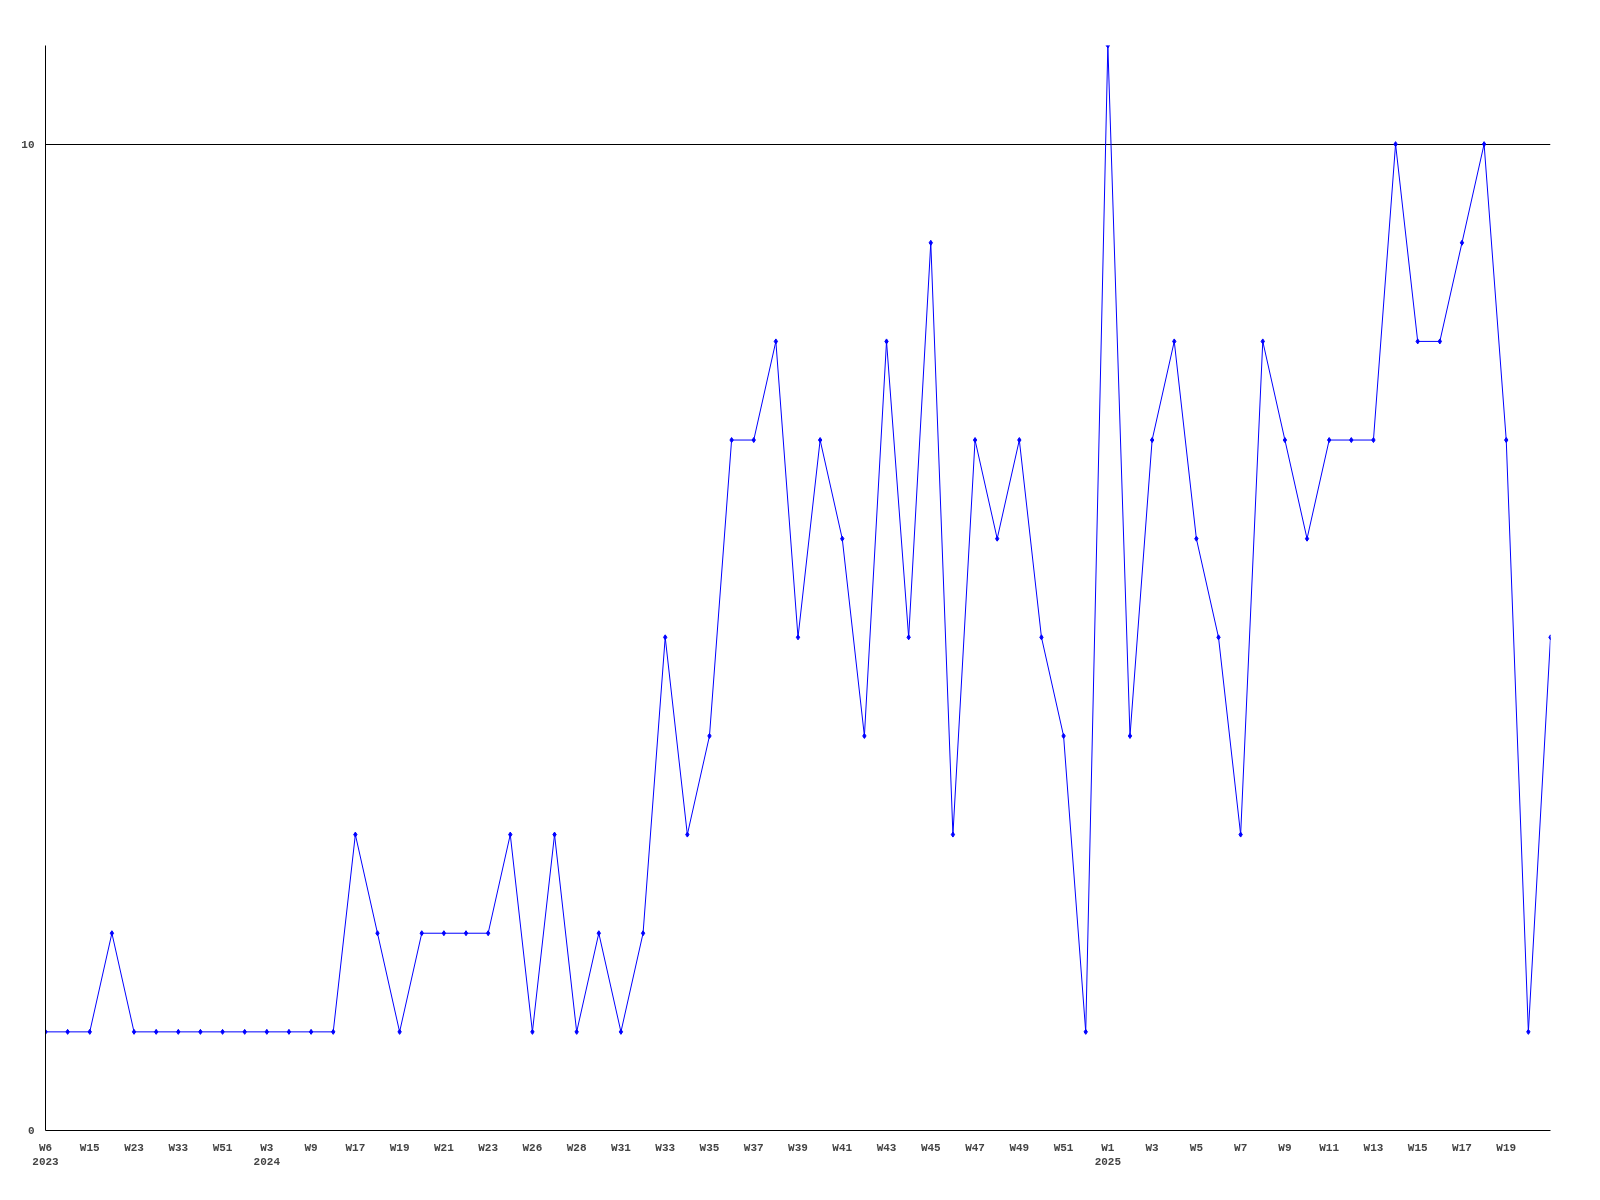  Describe the element at coordinates (753, 1147) in the screenshot. I see `x-tick-label: W37` at that location.